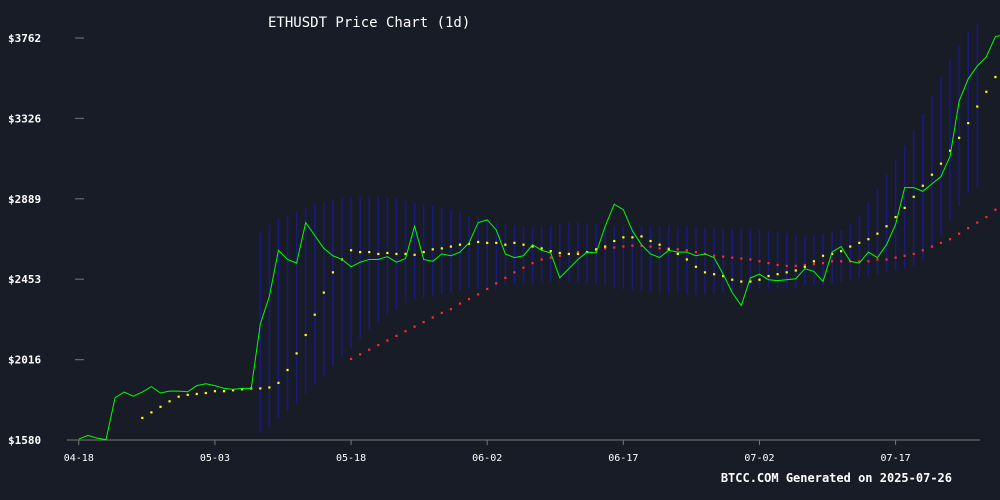 The image size is (1000, 500). Describe the element at coordinates (24, 279) in the screenshot. I see `y-tick-label: $2453` at that location.